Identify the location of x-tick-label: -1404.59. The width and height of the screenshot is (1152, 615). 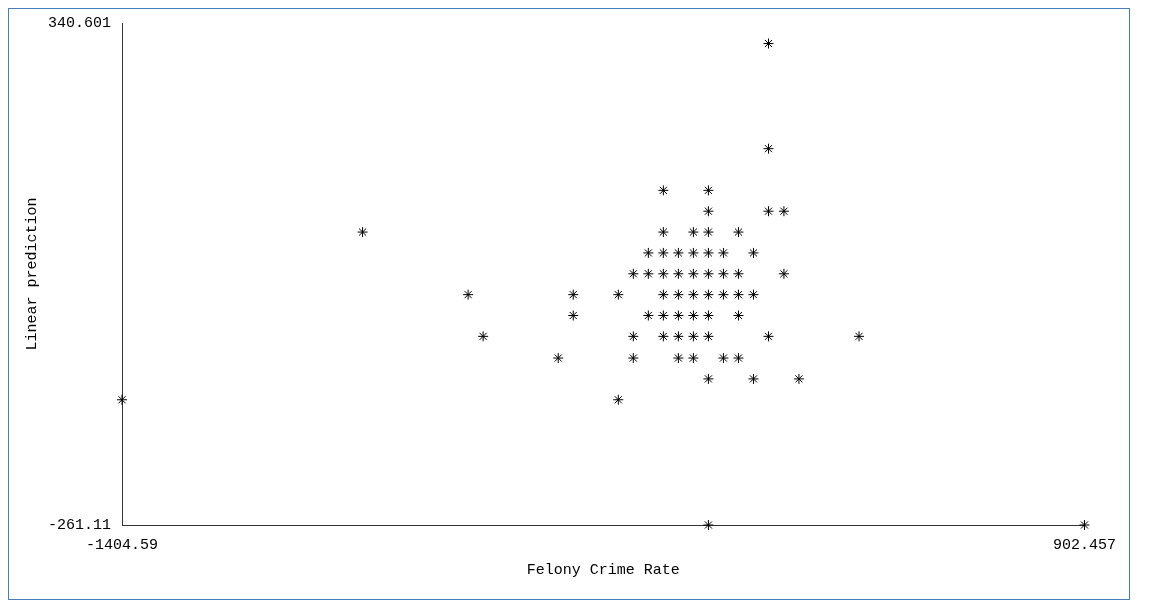
(122, 545).